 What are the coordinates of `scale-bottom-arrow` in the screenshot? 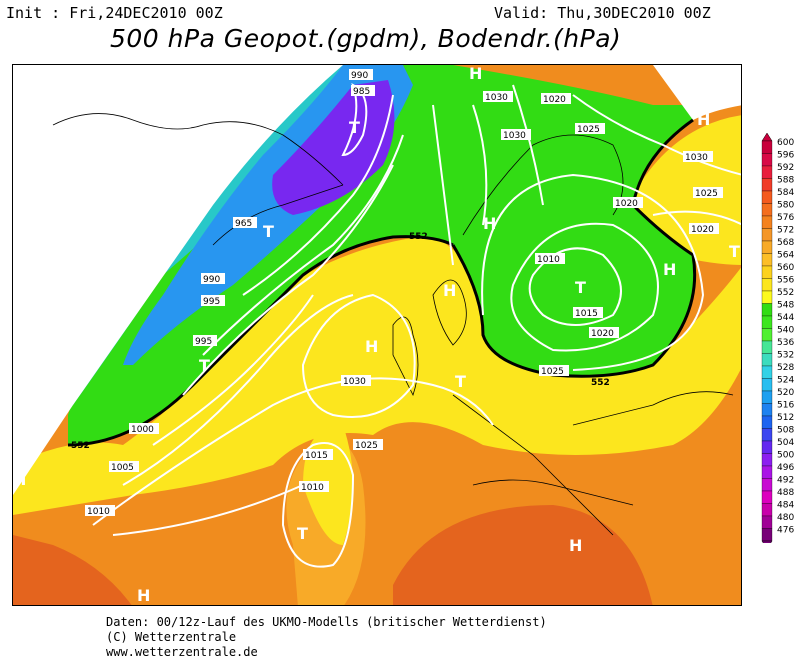 It's located at (767, 541).